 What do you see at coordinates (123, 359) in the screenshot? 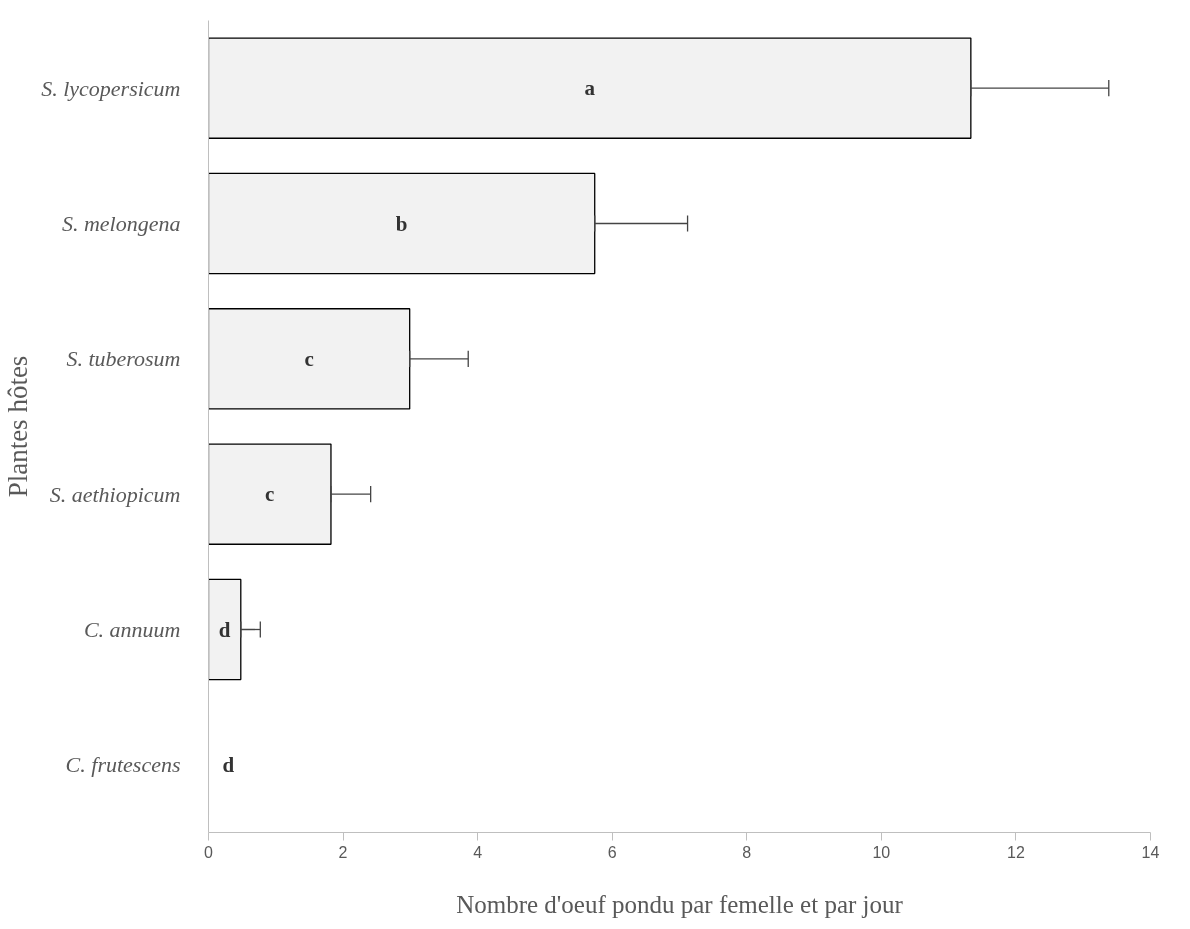
I see `y-tick-label: S. tuberosum` at bounding box center [123, 359].